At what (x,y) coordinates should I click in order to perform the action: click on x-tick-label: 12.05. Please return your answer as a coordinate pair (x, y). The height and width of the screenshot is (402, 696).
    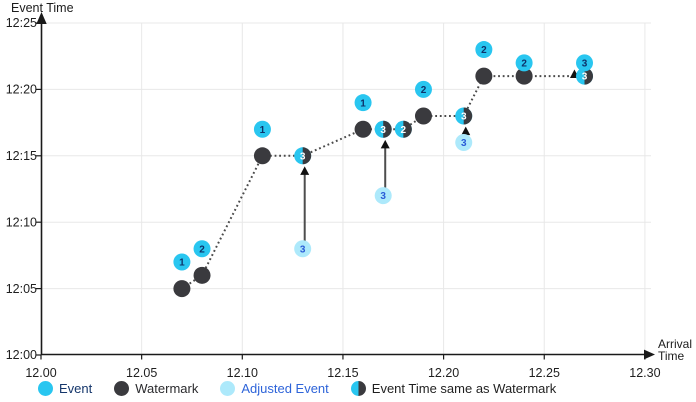
    Looking at the image, I should click on (141, 373).